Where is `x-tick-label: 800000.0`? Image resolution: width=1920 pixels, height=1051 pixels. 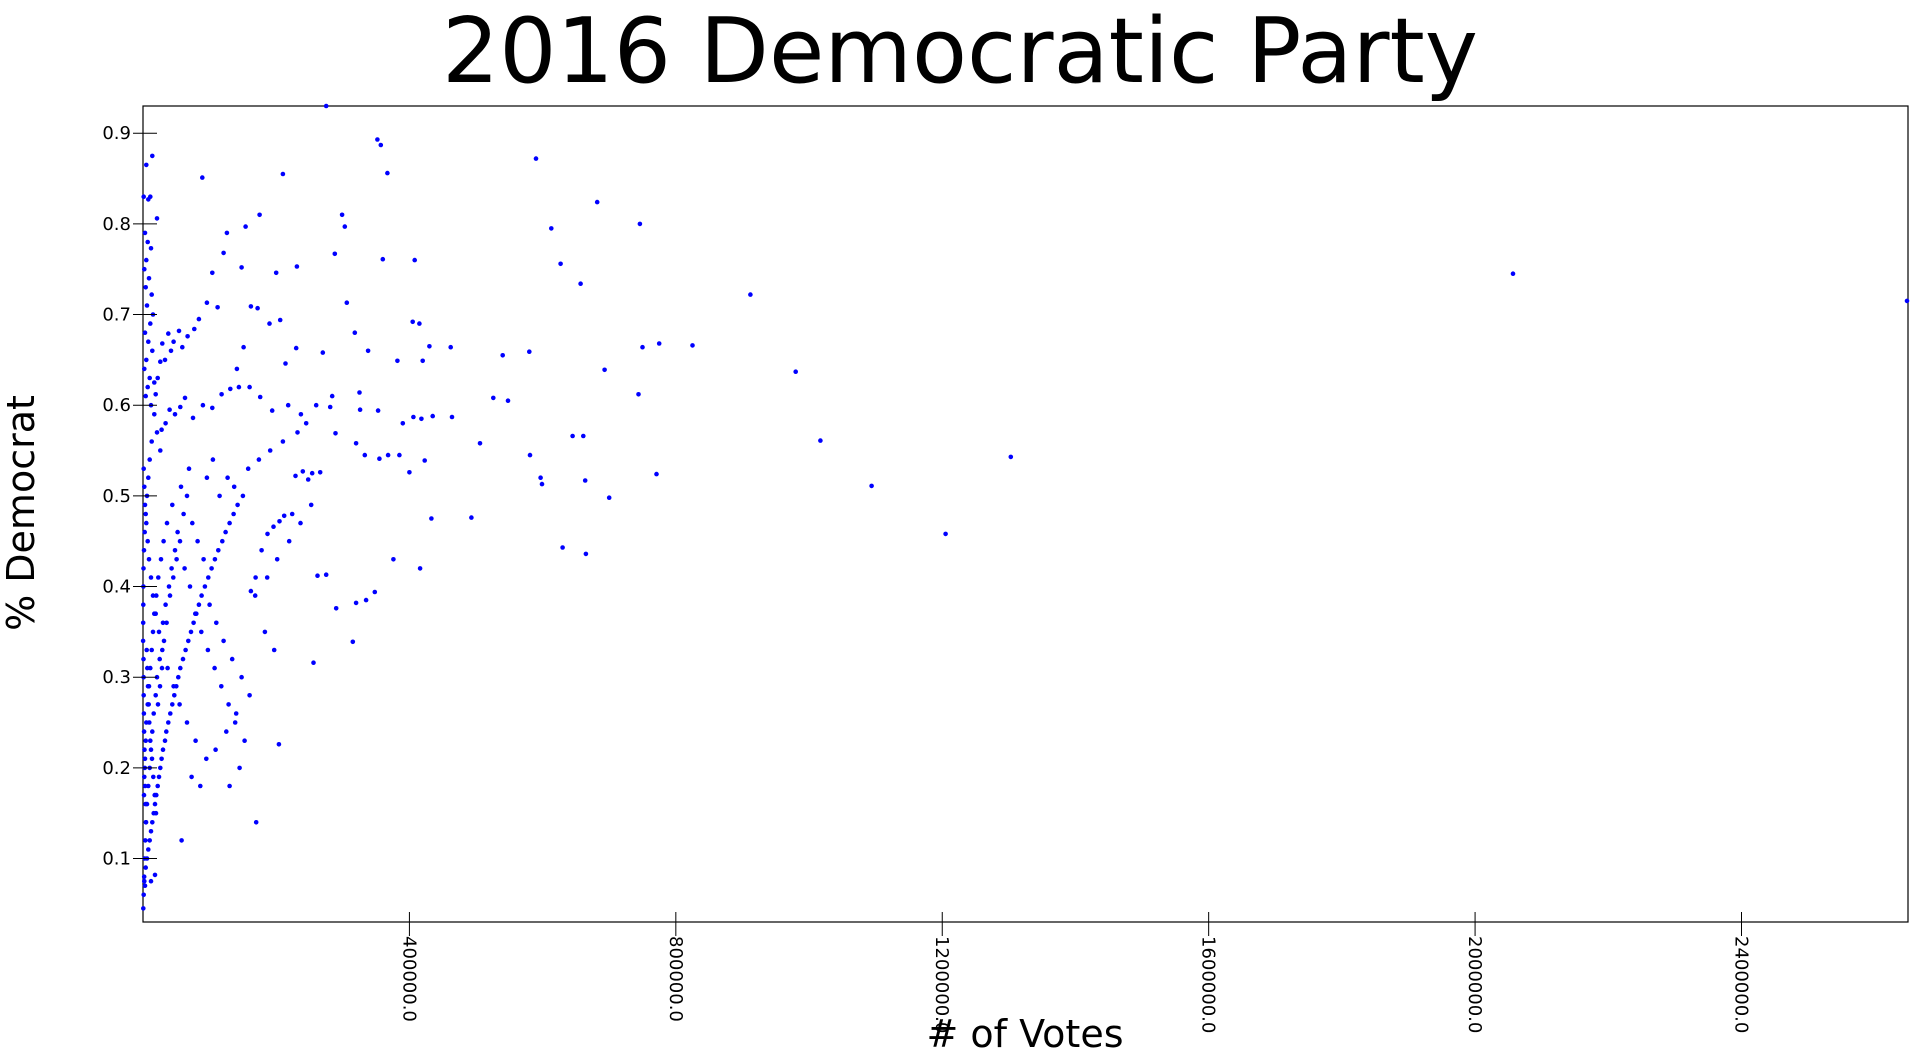 x-tick-label: 800000.0 is located at coordinates (675, 979).